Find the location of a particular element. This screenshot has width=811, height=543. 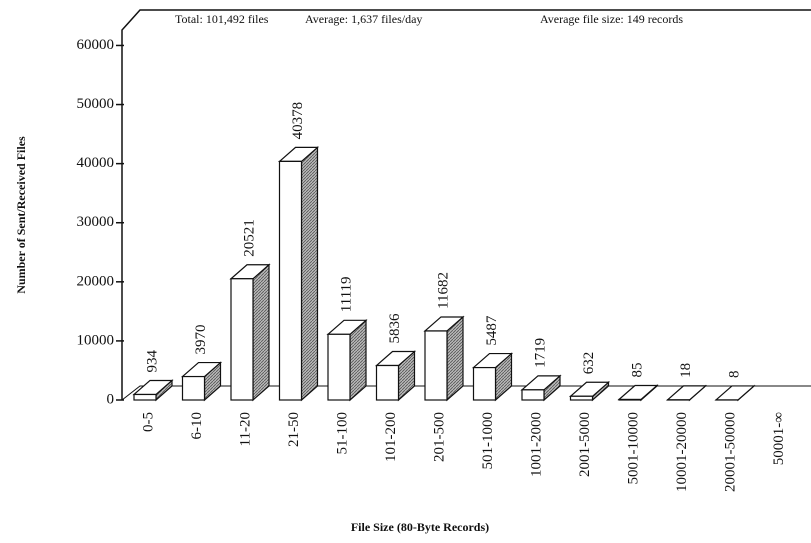

annotation: Average: 1,637 files/day is located at coordinates (363, 19).